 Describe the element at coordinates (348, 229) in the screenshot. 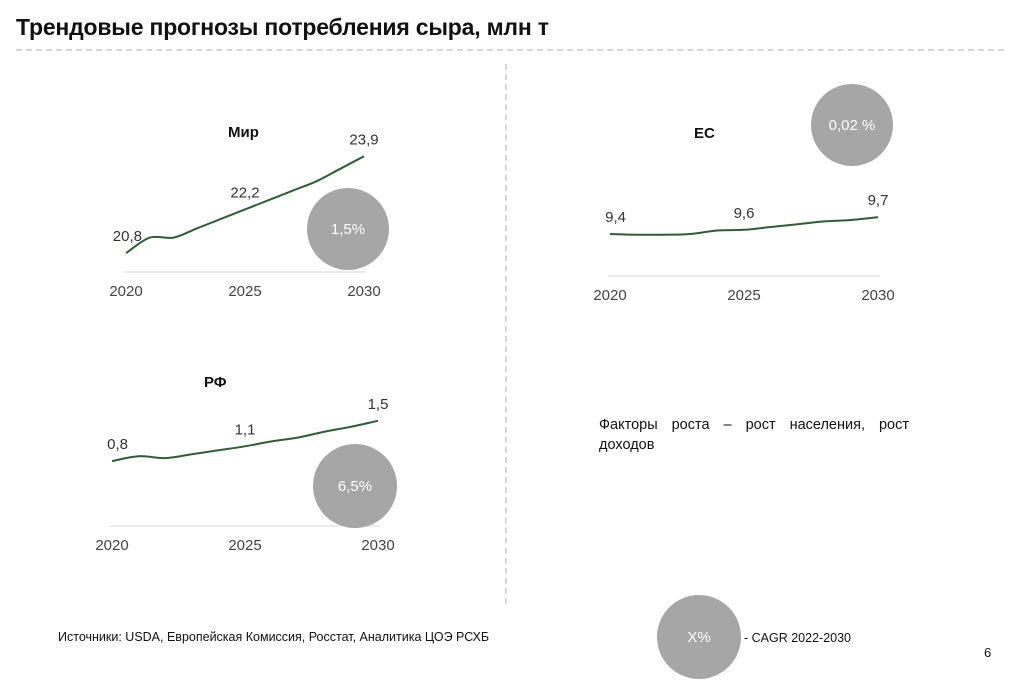

I see `cagr-badge-world: 1,5%` at that location.